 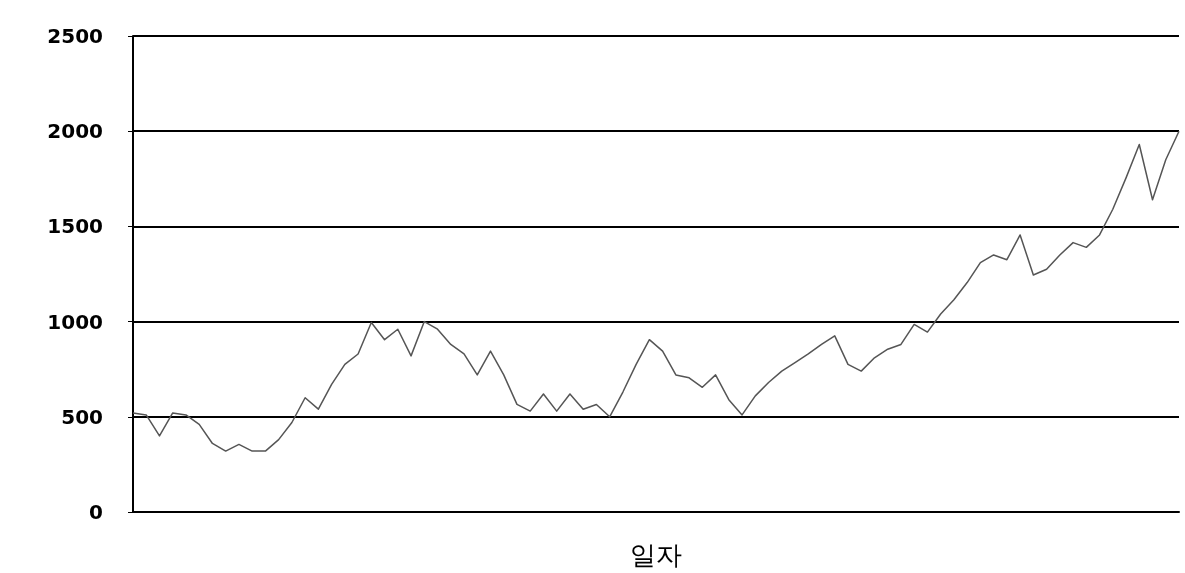 I want to click on y-tick-label: 1500, so click(x=75, y=226).